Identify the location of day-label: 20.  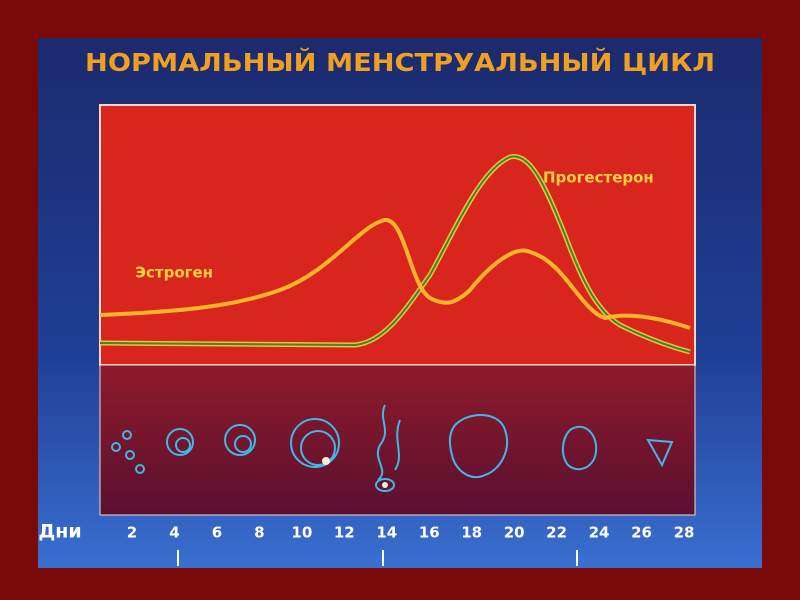
(514, 533).